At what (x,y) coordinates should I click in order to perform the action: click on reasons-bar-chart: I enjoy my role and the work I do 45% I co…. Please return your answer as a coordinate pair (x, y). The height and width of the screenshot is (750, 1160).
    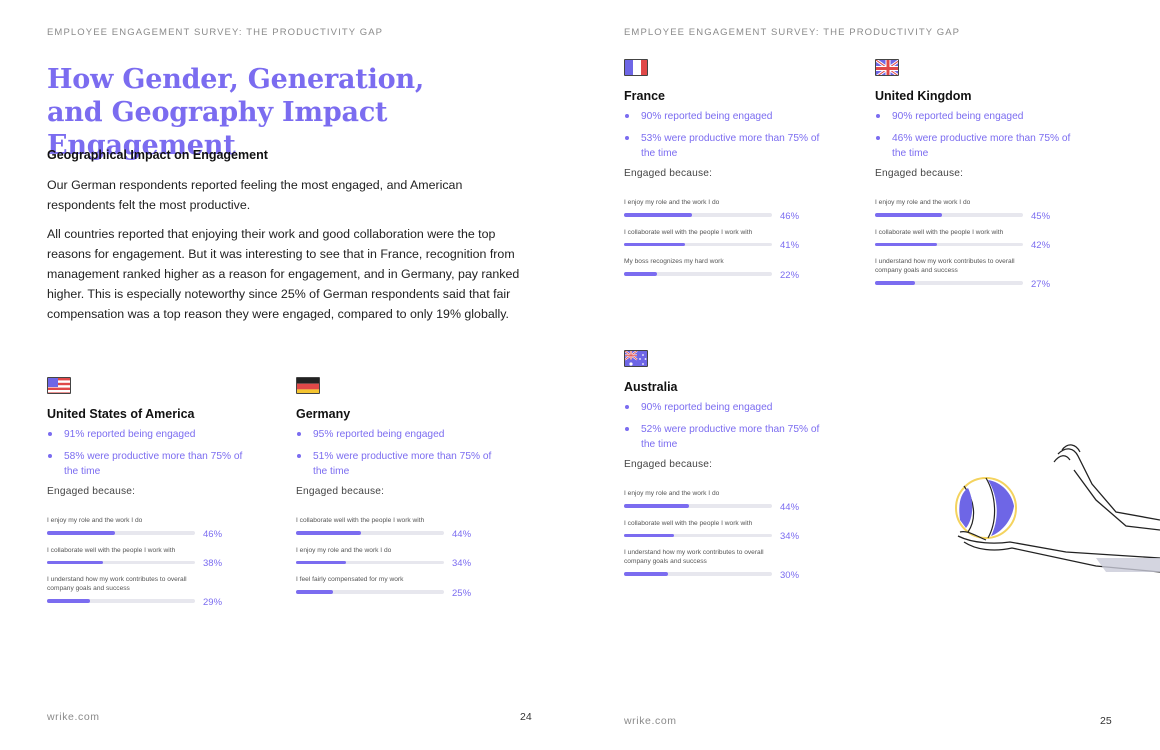
    Looking at the image, I should click on (980, 244).